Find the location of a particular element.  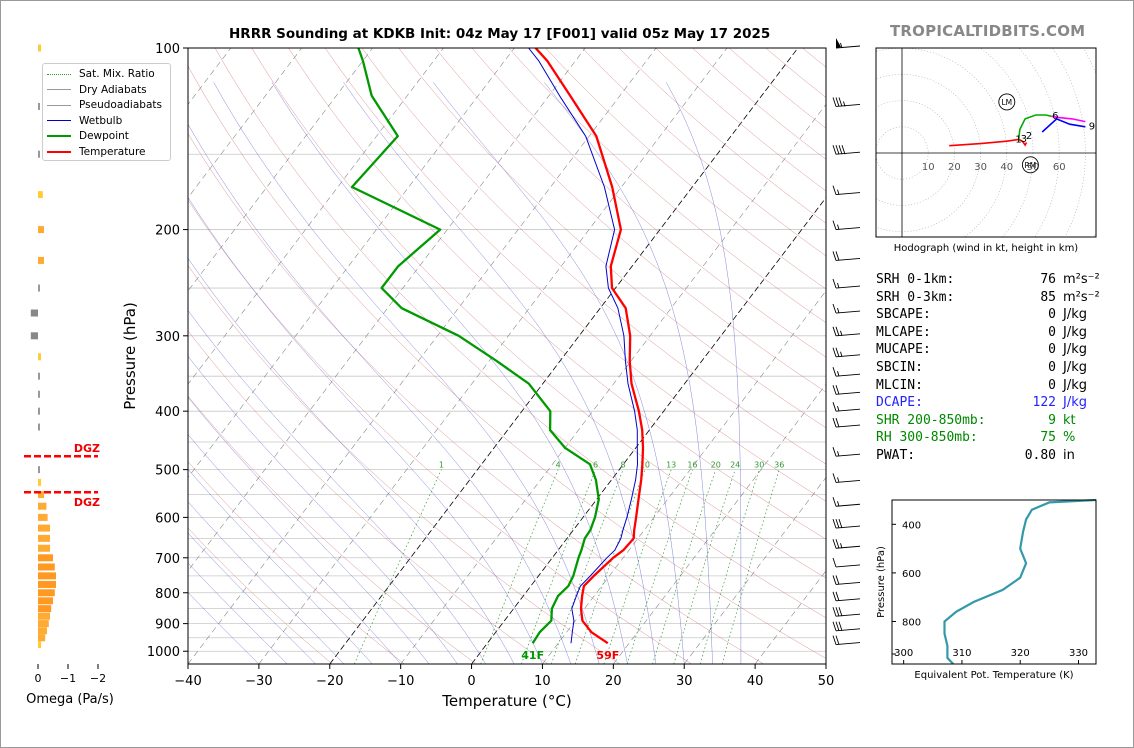

storm-motion-marker is located at coordinates (1030, 165).